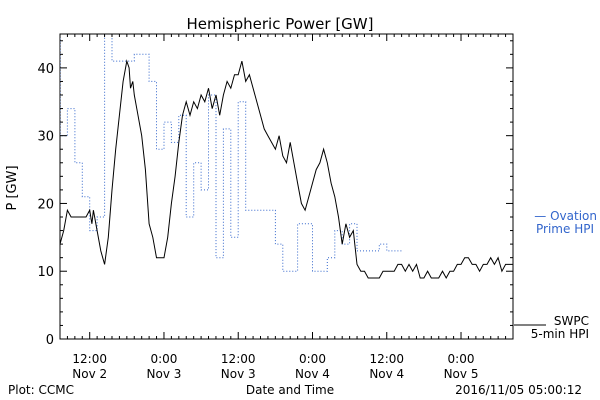 The image size is (600, 400). I want to click on legend-swpc-line2: 5-min HPI, so click(560, 334).